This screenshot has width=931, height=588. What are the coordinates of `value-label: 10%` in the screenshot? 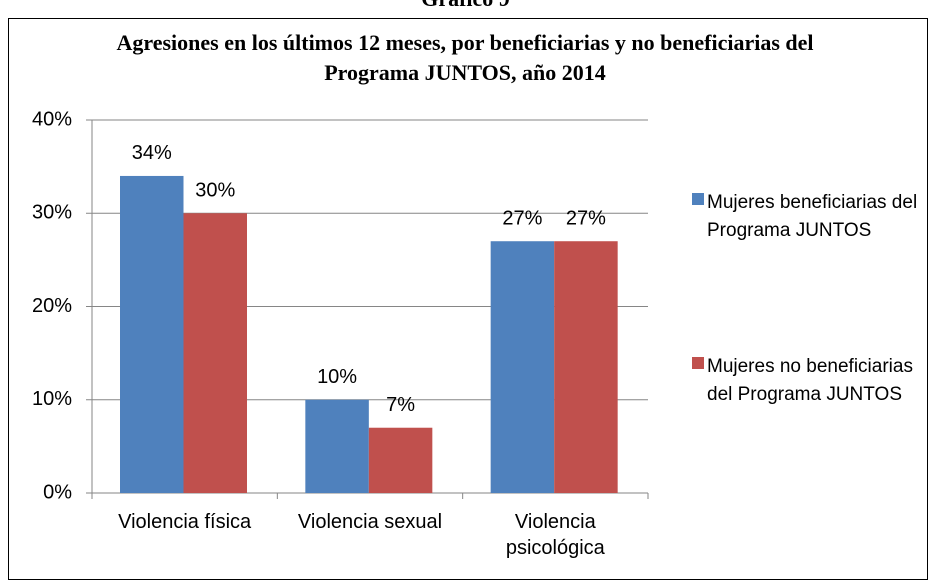 It's located at (337, 377).